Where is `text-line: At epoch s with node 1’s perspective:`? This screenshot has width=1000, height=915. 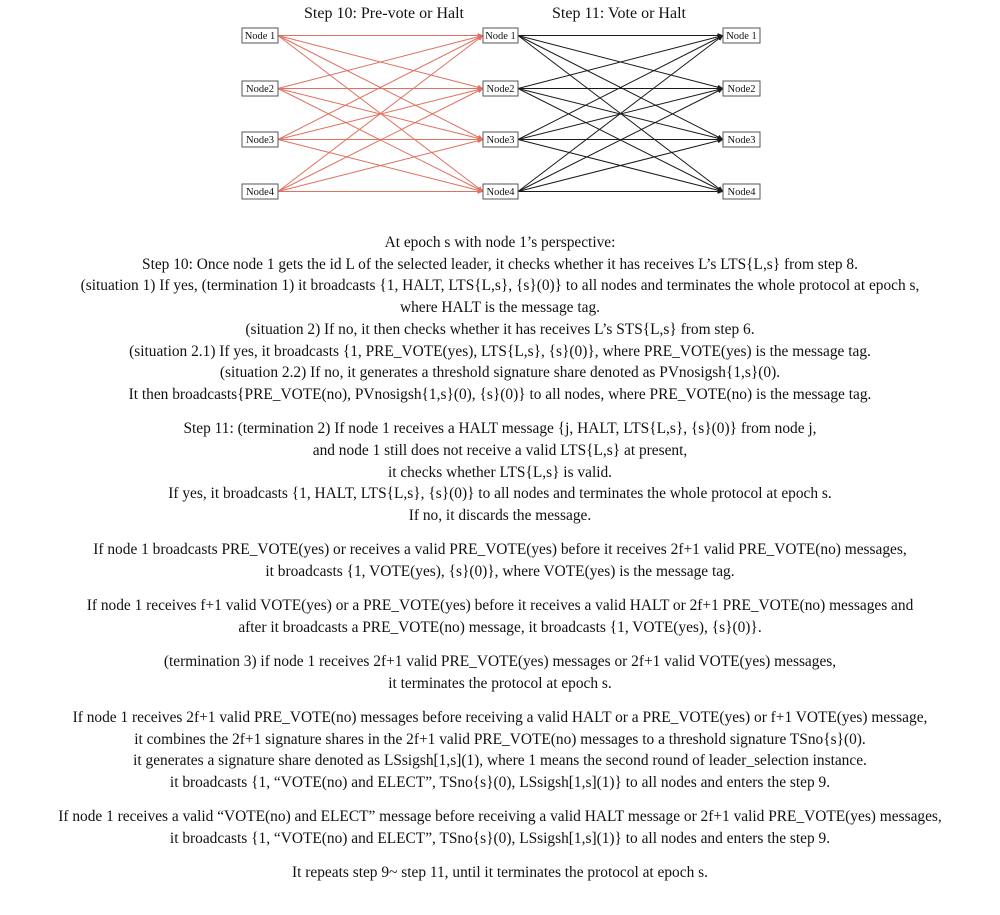
text-line: At epoch s with node 1’s perspective: is located at coordinates (500, 242).